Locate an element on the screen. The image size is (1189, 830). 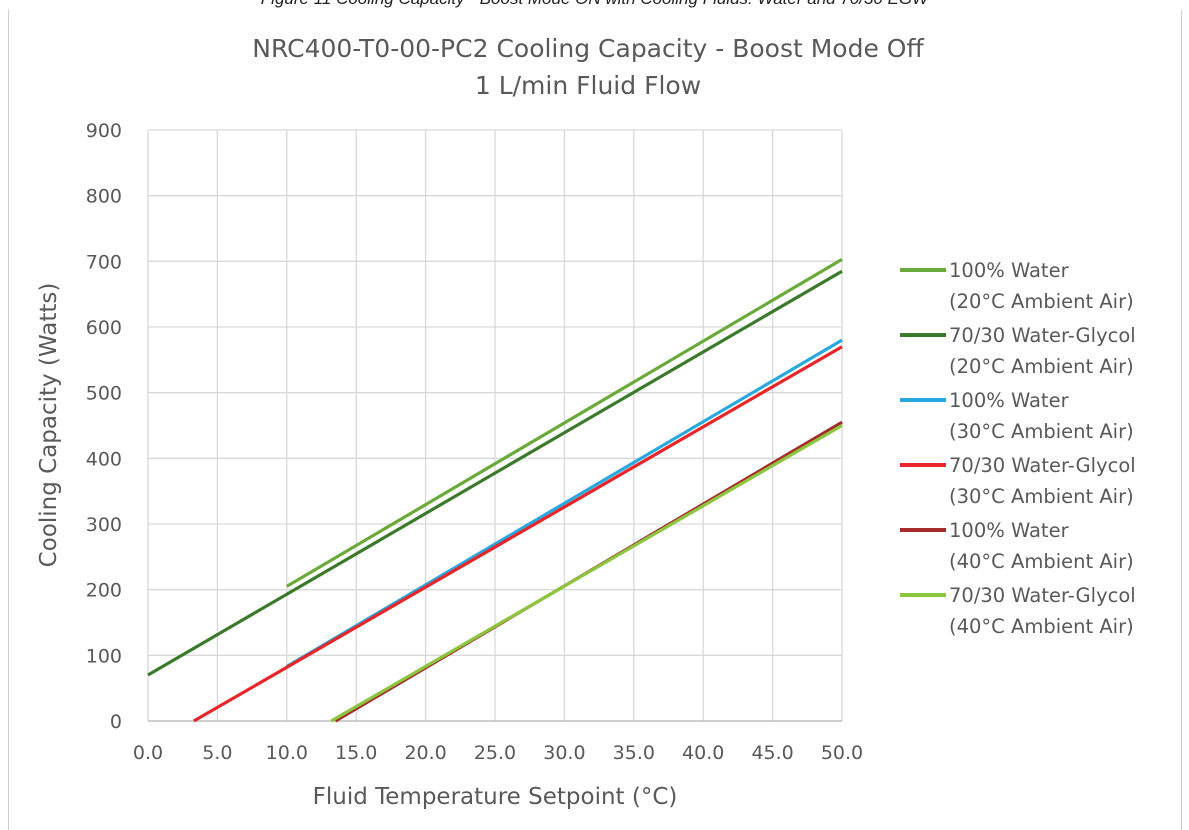
y-tick-label: 800 is located at coordinates (104, 197).